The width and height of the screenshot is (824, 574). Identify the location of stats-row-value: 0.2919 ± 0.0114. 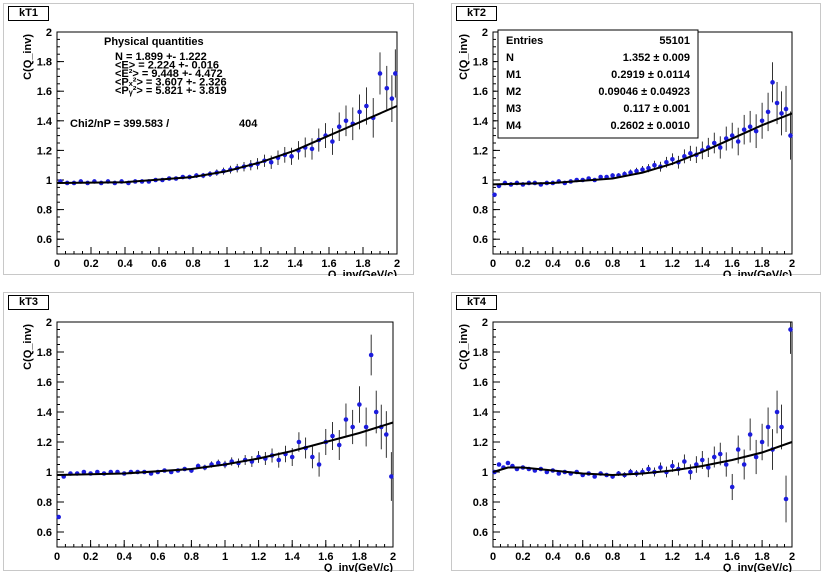
(651, 75).